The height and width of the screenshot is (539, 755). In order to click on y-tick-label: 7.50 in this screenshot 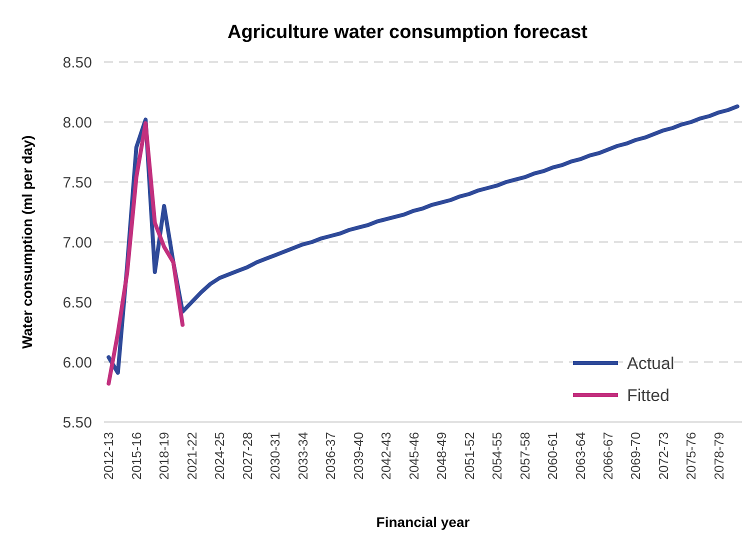, I will do `click(77, 183)`.